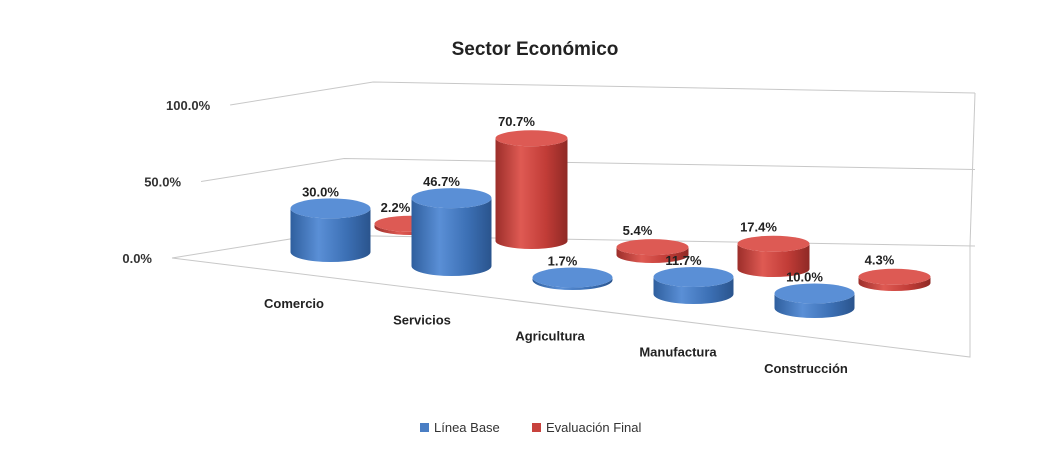 The height and width of the screenshot is (450, 1059). I want to click on category-label: Manufactura, so click(678, 352).